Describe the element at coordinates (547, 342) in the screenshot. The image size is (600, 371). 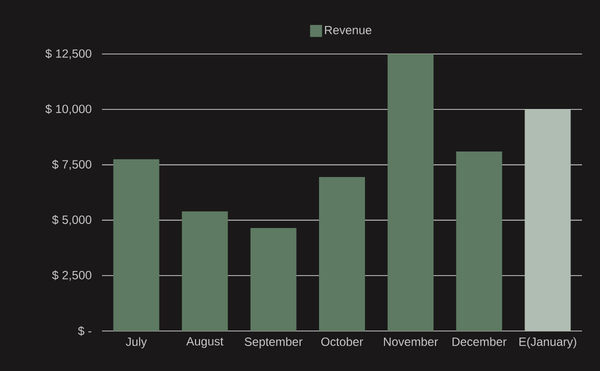
I see `x-tick-label: E(January)` at that location.